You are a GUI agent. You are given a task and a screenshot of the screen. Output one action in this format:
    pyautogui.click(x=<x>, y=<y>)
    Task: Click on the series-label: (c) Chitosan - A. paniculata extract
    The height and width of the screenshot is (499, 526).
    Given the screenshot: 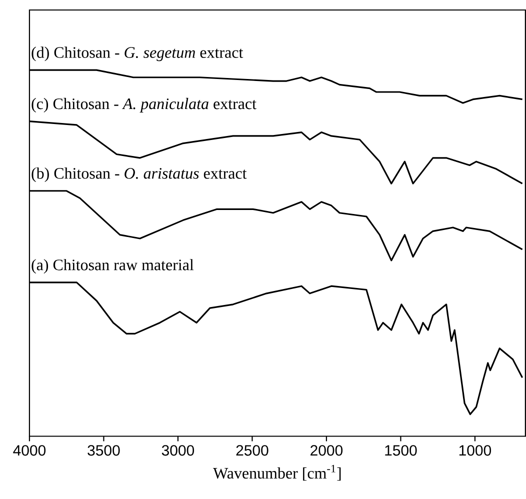 What is the action you would take?
    pyautogui.click(x=144, y=105)
    